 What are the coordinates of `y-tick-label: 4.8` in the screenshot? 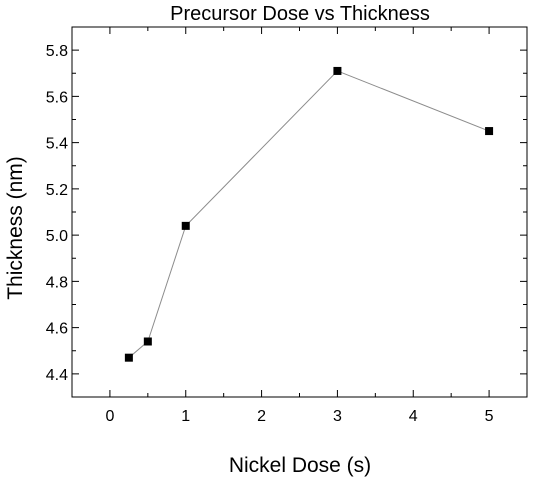 It's located at (57, 282).